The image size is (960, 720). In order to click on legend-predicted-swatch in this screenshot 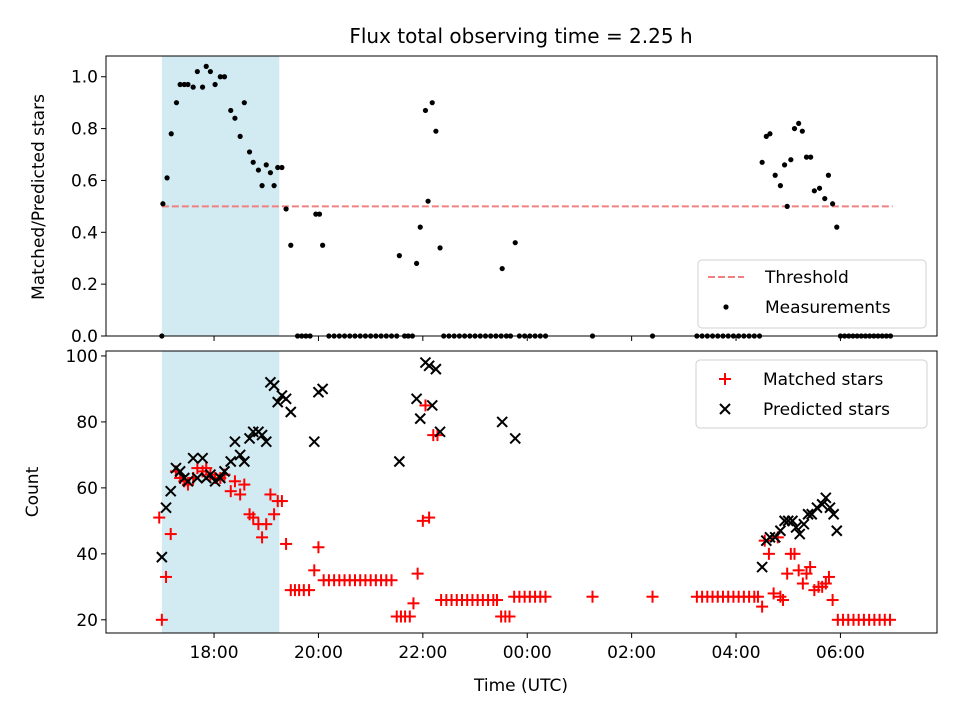, I will do `click(725, 409)`.